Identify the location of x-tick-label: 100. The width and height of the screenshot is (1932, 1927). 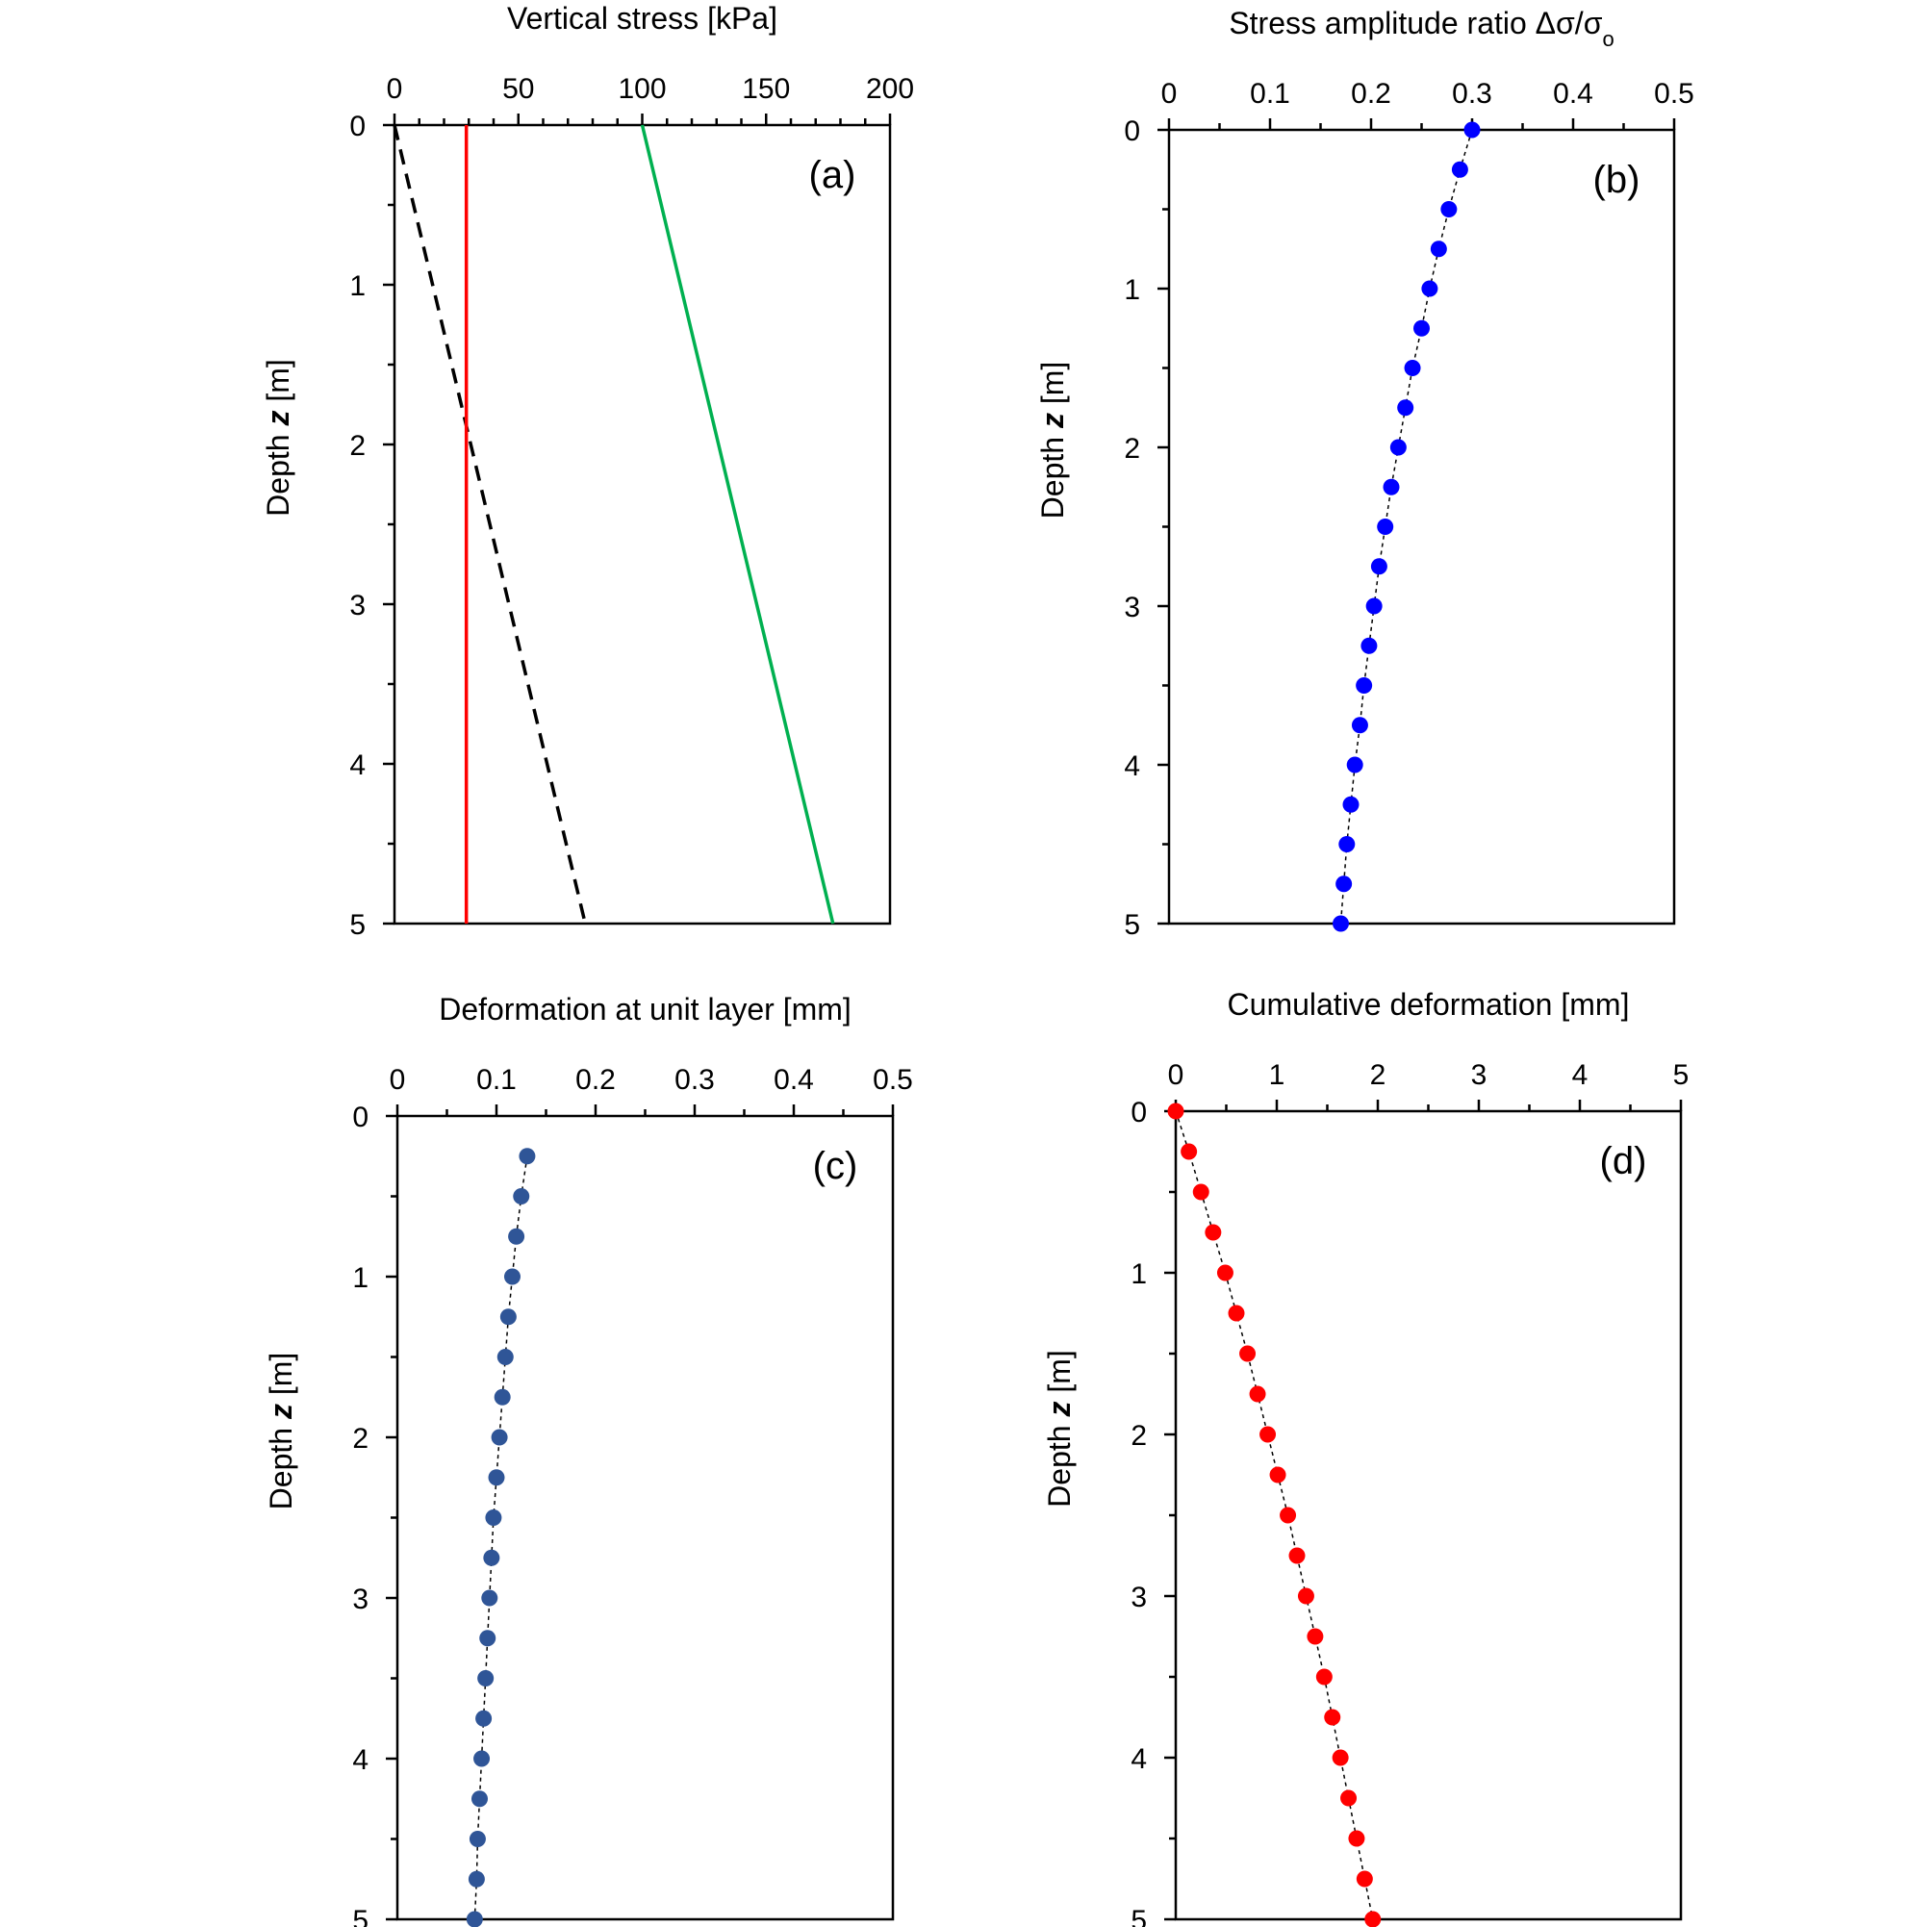
(642, 89).